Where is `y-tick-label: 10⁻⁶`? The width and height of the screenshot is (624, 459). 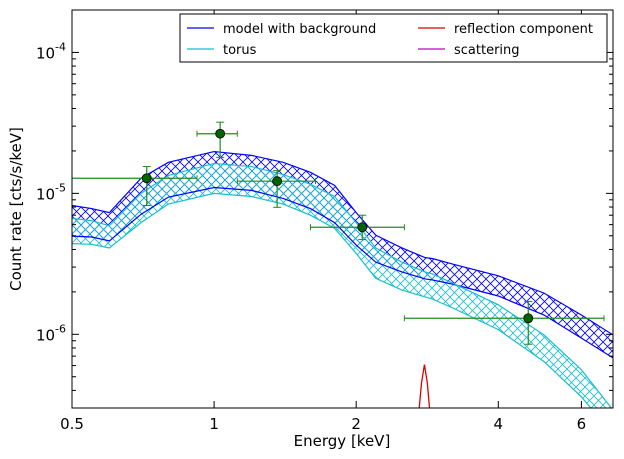 y-tick-label: 10⁻⁶ is located at coordinates (51, 333).